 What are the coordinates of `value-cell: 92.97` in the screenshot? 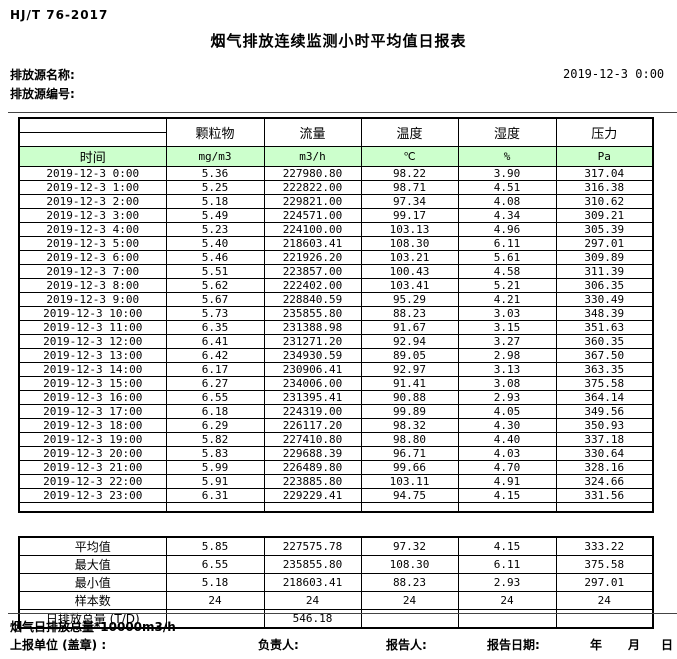 It's located at (409, 369).